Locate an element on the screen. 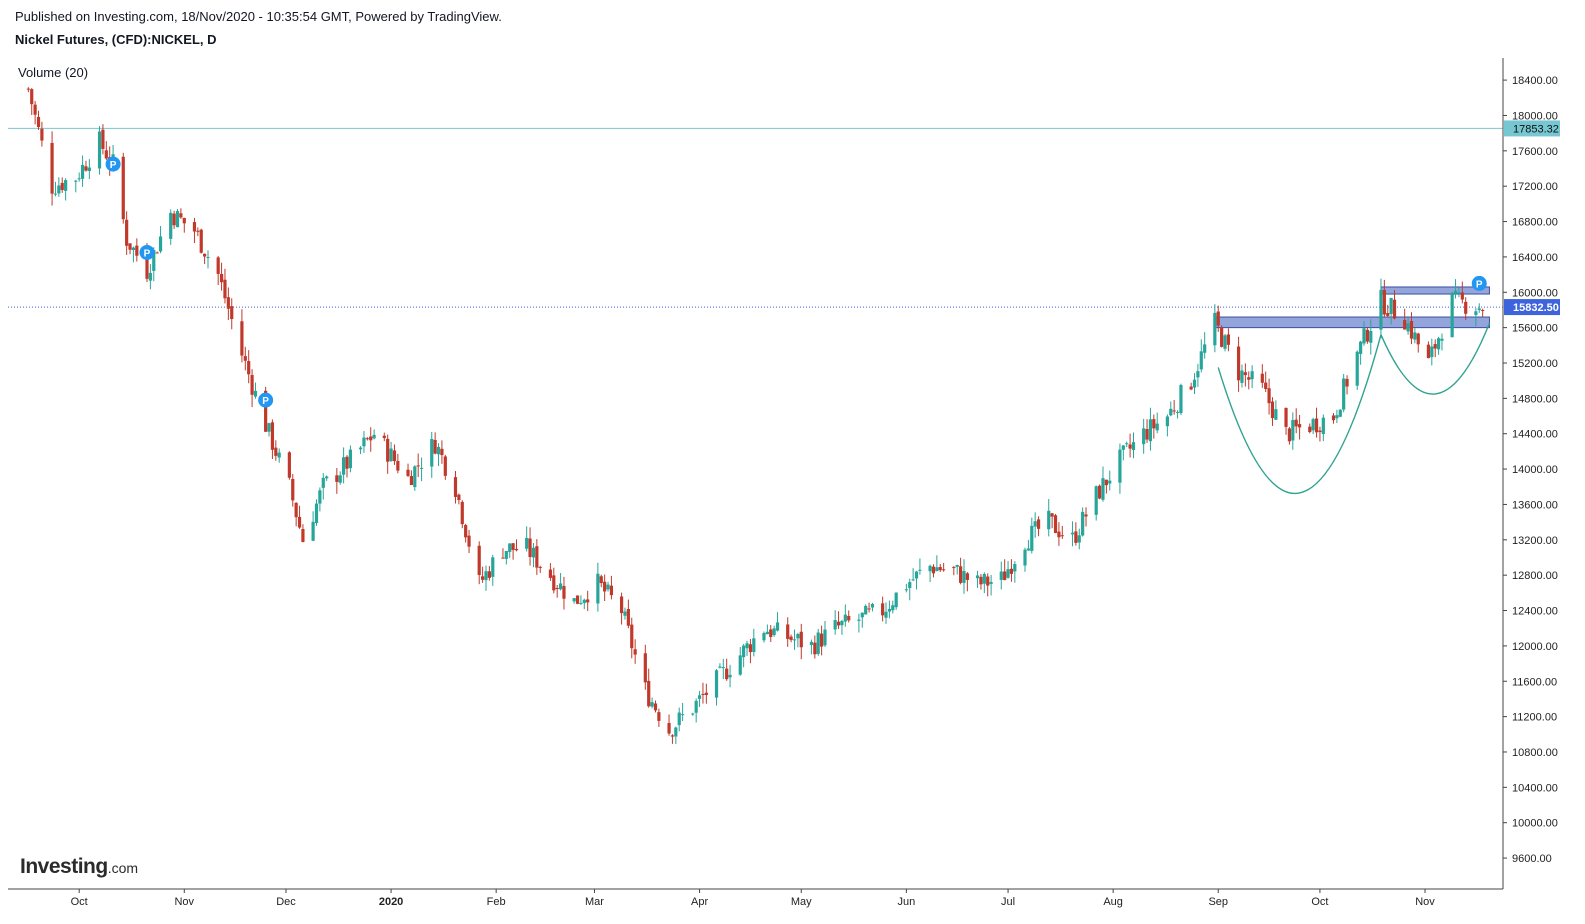 This screenshot has width=1585, height=924. publication-marker: P is located at coordinates (147, 252).